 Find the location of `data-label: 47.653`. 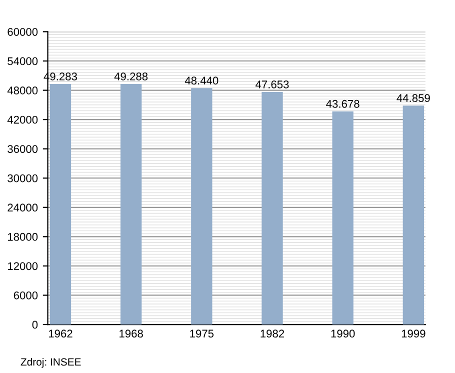

data-label: 47.653 is located at coordinates (272, 84).